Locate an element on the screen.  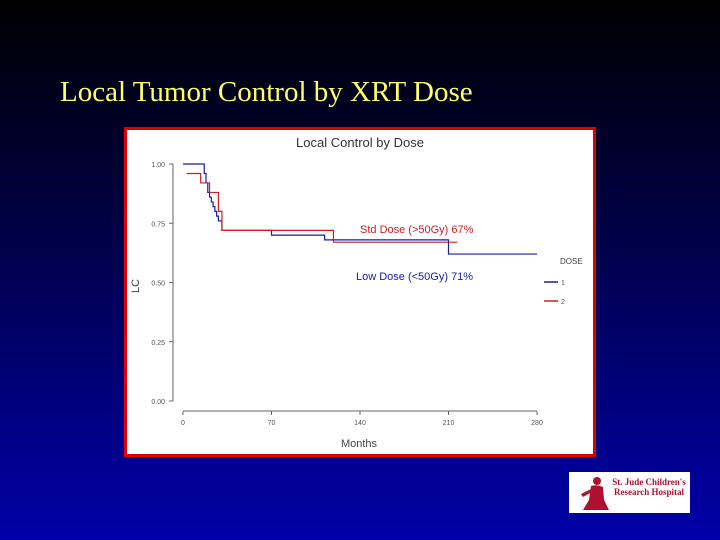
x-tick-label: 210 is located at coordinates (449, 423).